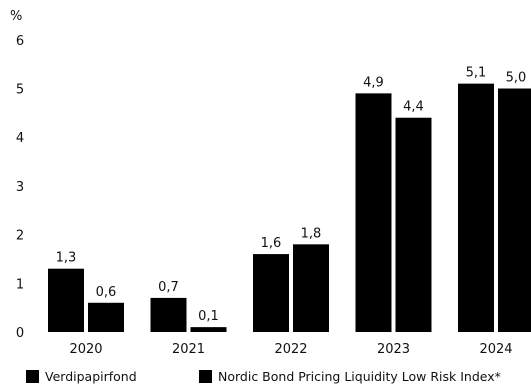  I want to click on y-tick-label: 2, so click(20, 236).